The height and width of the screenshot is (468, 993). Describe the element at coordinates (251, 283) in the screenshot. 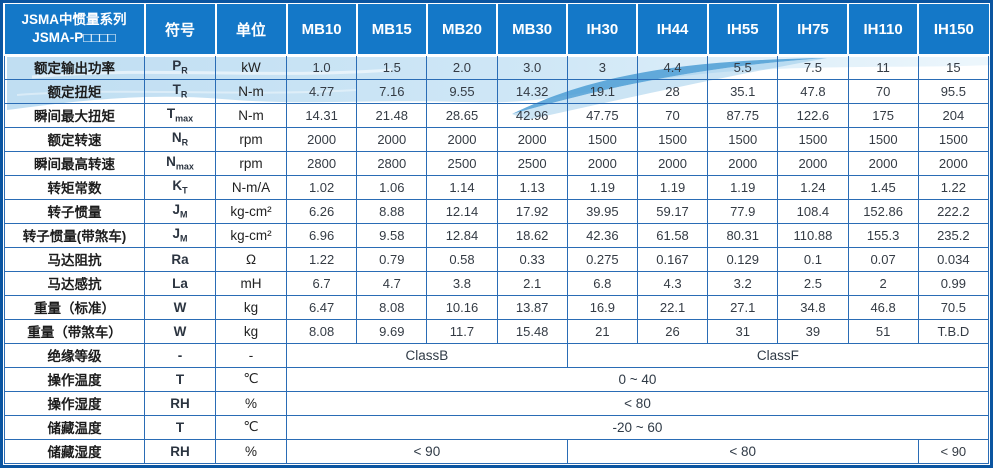

I see `row-unit: mH` at that location.